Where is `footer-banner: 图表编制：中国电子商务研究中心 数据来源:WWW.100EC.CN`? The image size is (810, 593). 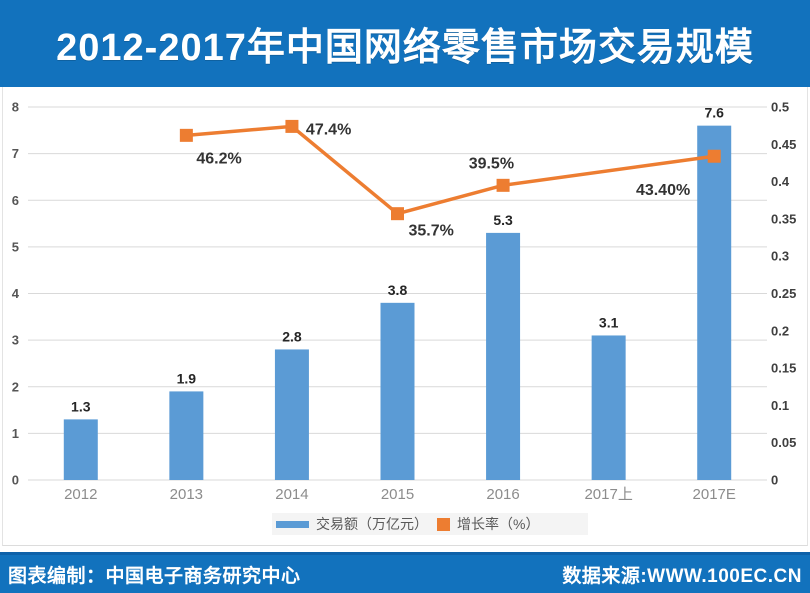 footer-banner: 图表编制：中国电子商务研究中心 数据来源:WWW.100EC.CN is located at coordinates (405, 572).